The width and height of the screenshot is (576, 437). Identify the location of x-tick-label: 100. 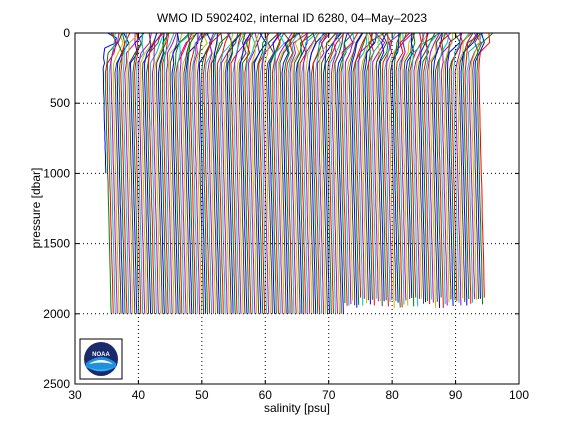
(519, 395).